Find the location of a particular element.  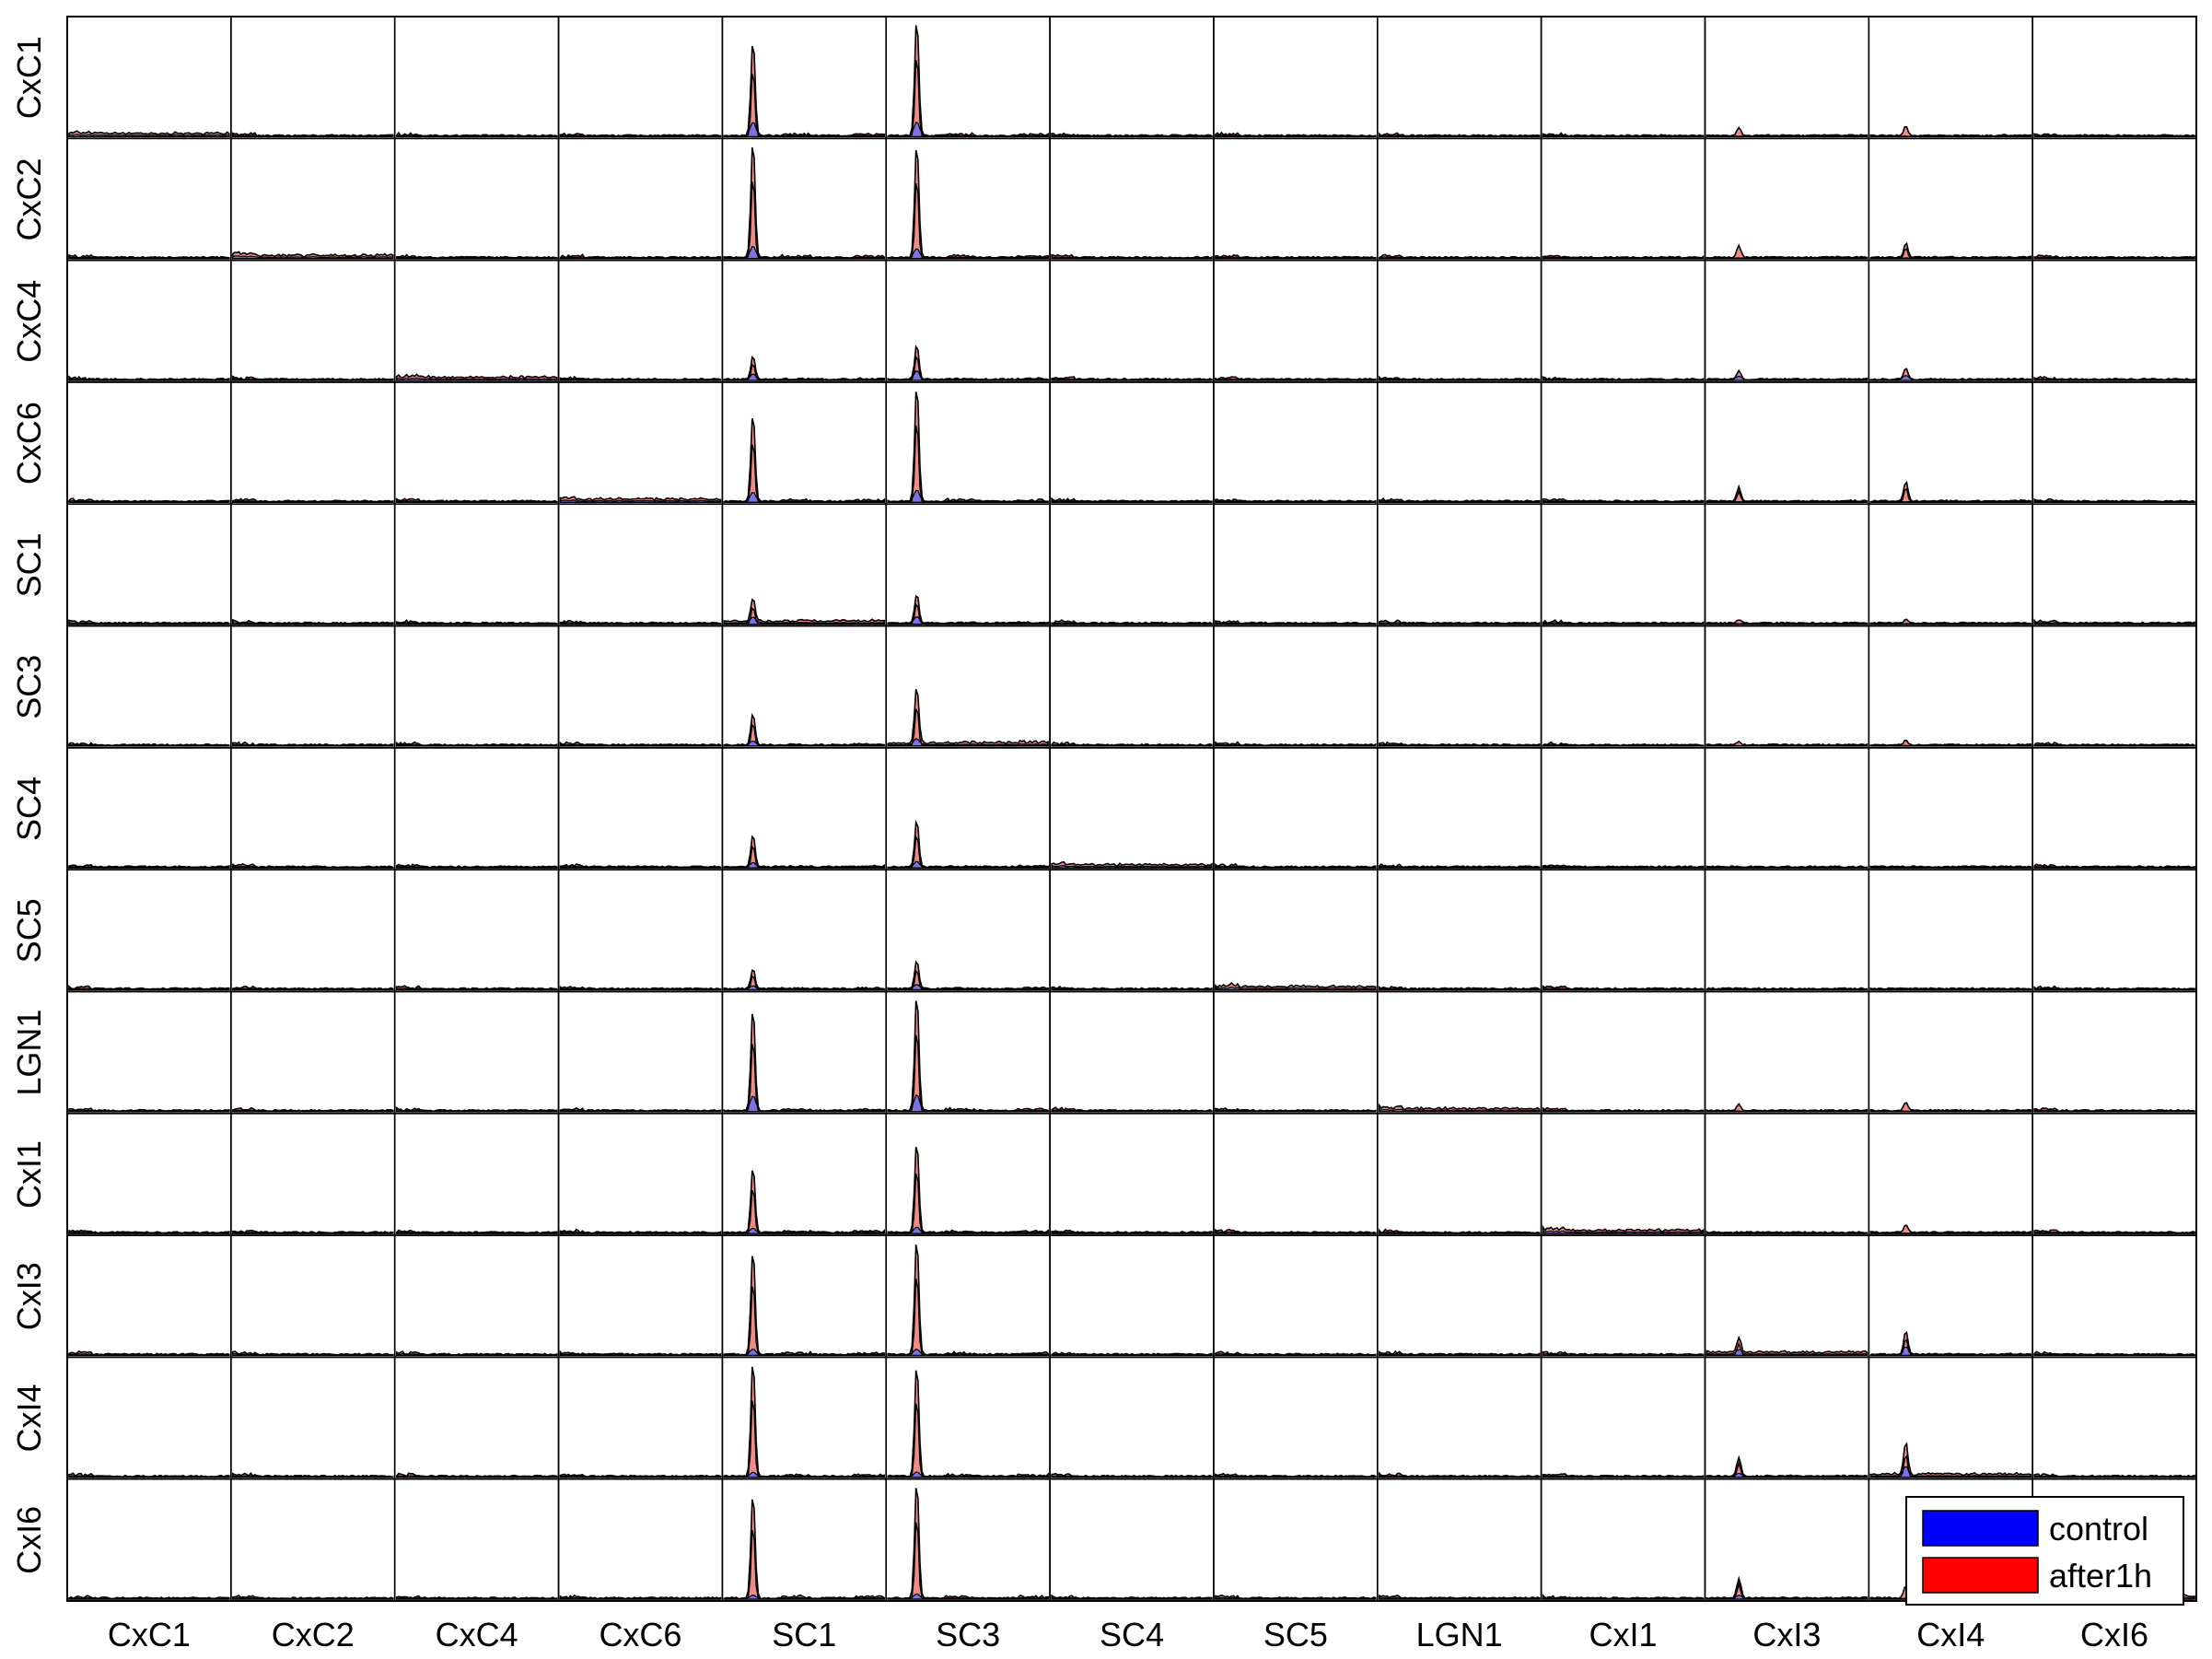

series-control-SC1-CxI3 is located at coordinates (1787, 624).